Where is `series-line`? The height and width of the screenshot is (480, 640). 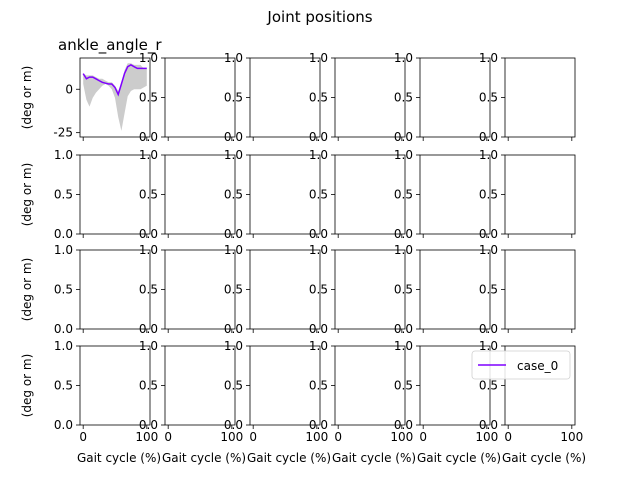
series-line is located at coordinates (114, 80).